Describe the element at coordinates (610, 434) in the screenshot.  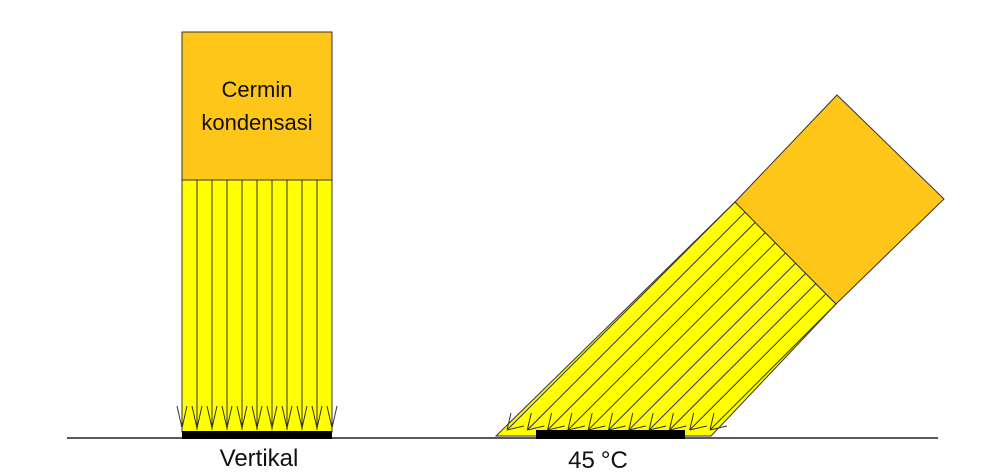
I see `sample-plate-tilted` at that location.